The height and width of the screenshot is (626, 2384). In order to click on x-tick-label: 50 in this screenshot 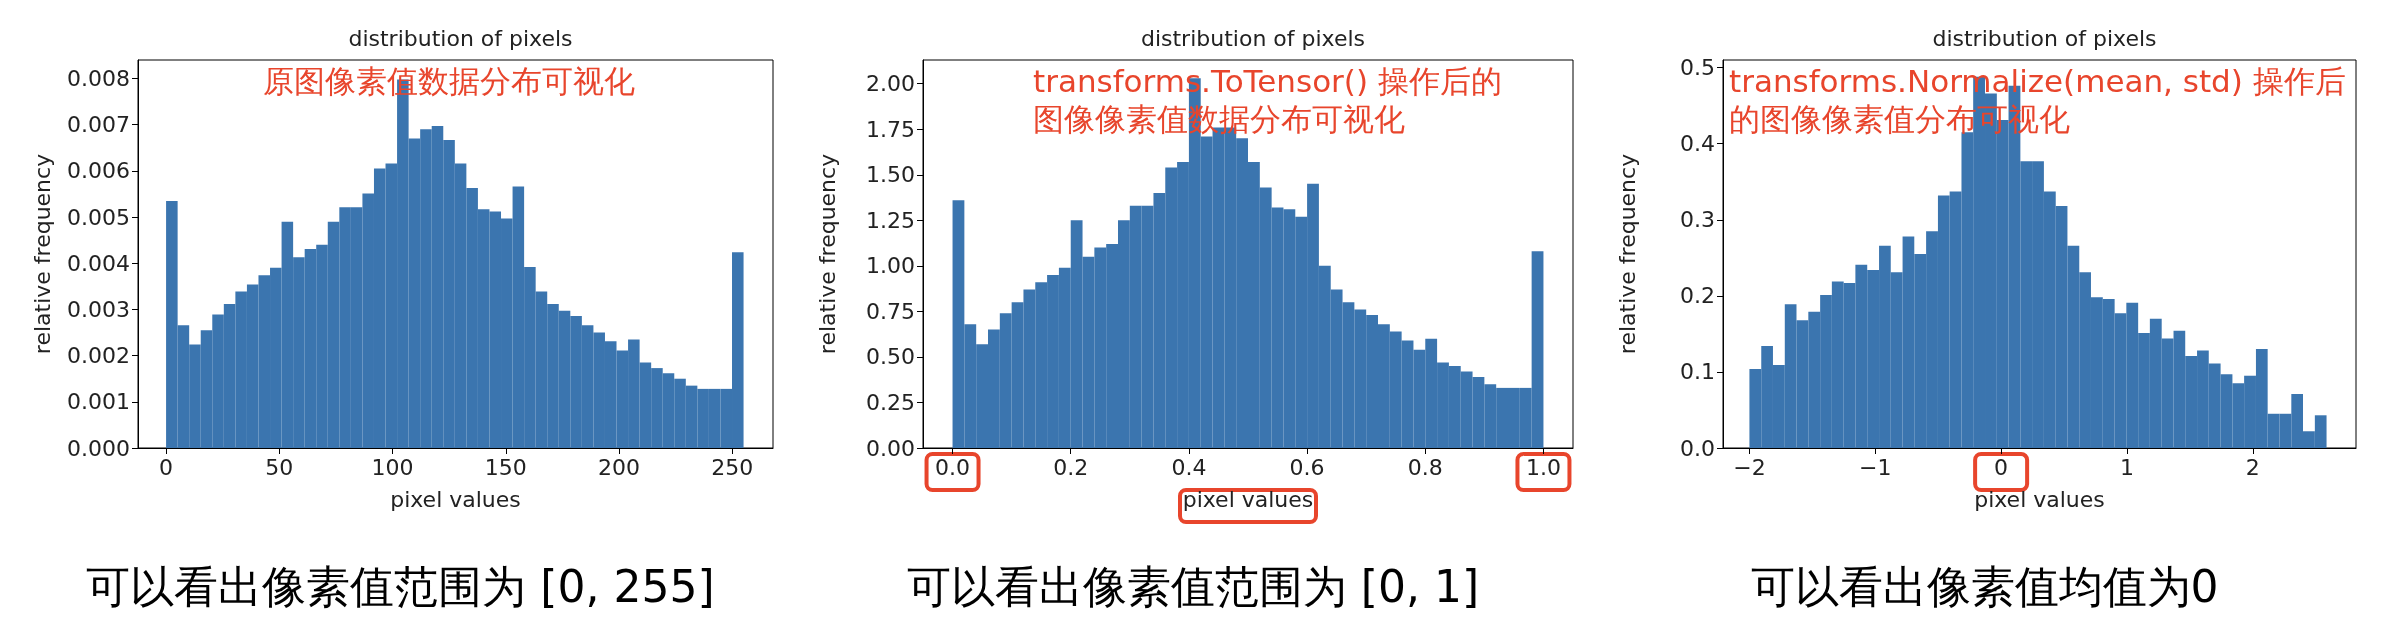, I will do `click(279, 467)`.